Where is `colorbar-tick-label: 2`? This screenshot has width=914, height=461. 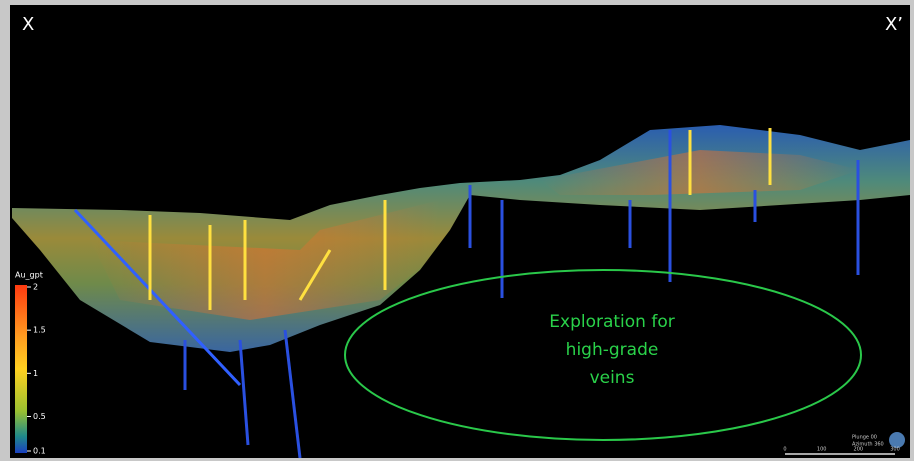
colorbar-tick-label: 2 is located at coordinates (35, 287).